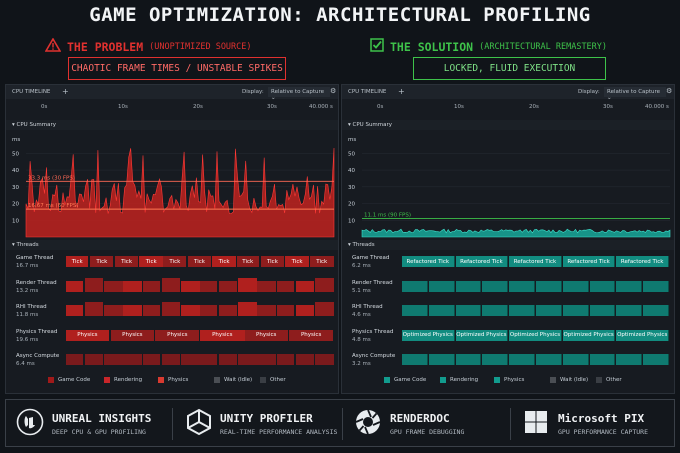 This screenshot has width=680, height=453. I want to click on display-select: Relative to Capture ⌄, so click(635, 94).